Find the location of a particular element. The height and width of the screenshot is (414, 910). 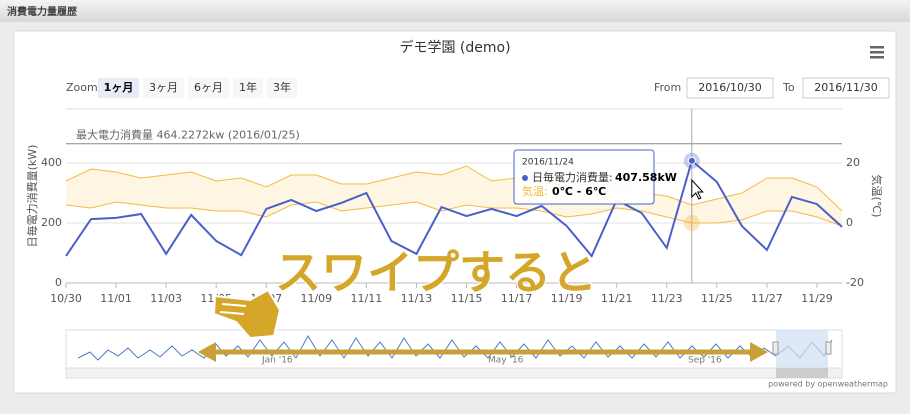

y2-tick-label: -20 is located at coordinates (855, 282).